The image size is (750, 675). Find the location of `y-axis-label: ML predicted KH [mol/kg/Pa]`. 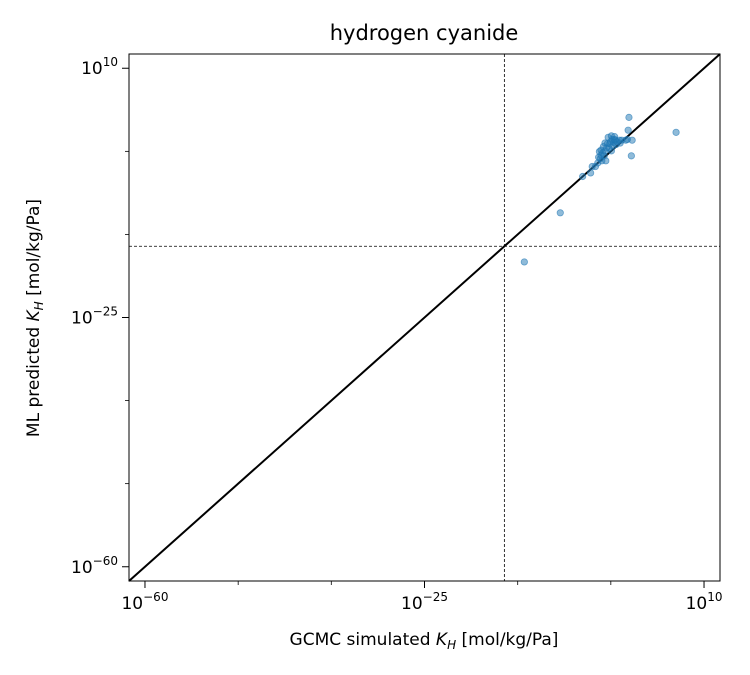

y-axis-label: ML predicted KH [mol/kg/Pa] is located at coordinates (35, 318).